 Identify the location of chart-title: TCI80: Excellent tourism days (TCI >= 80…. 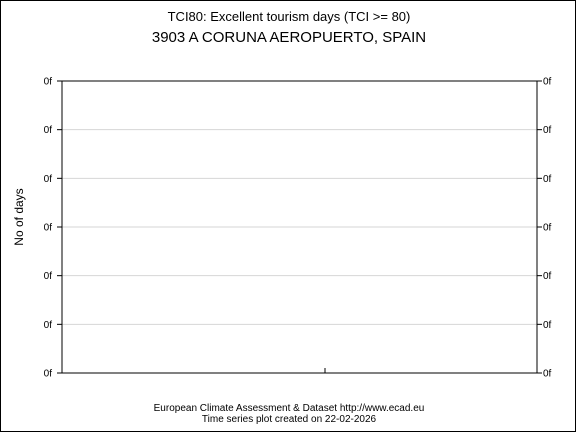
(289, 16).